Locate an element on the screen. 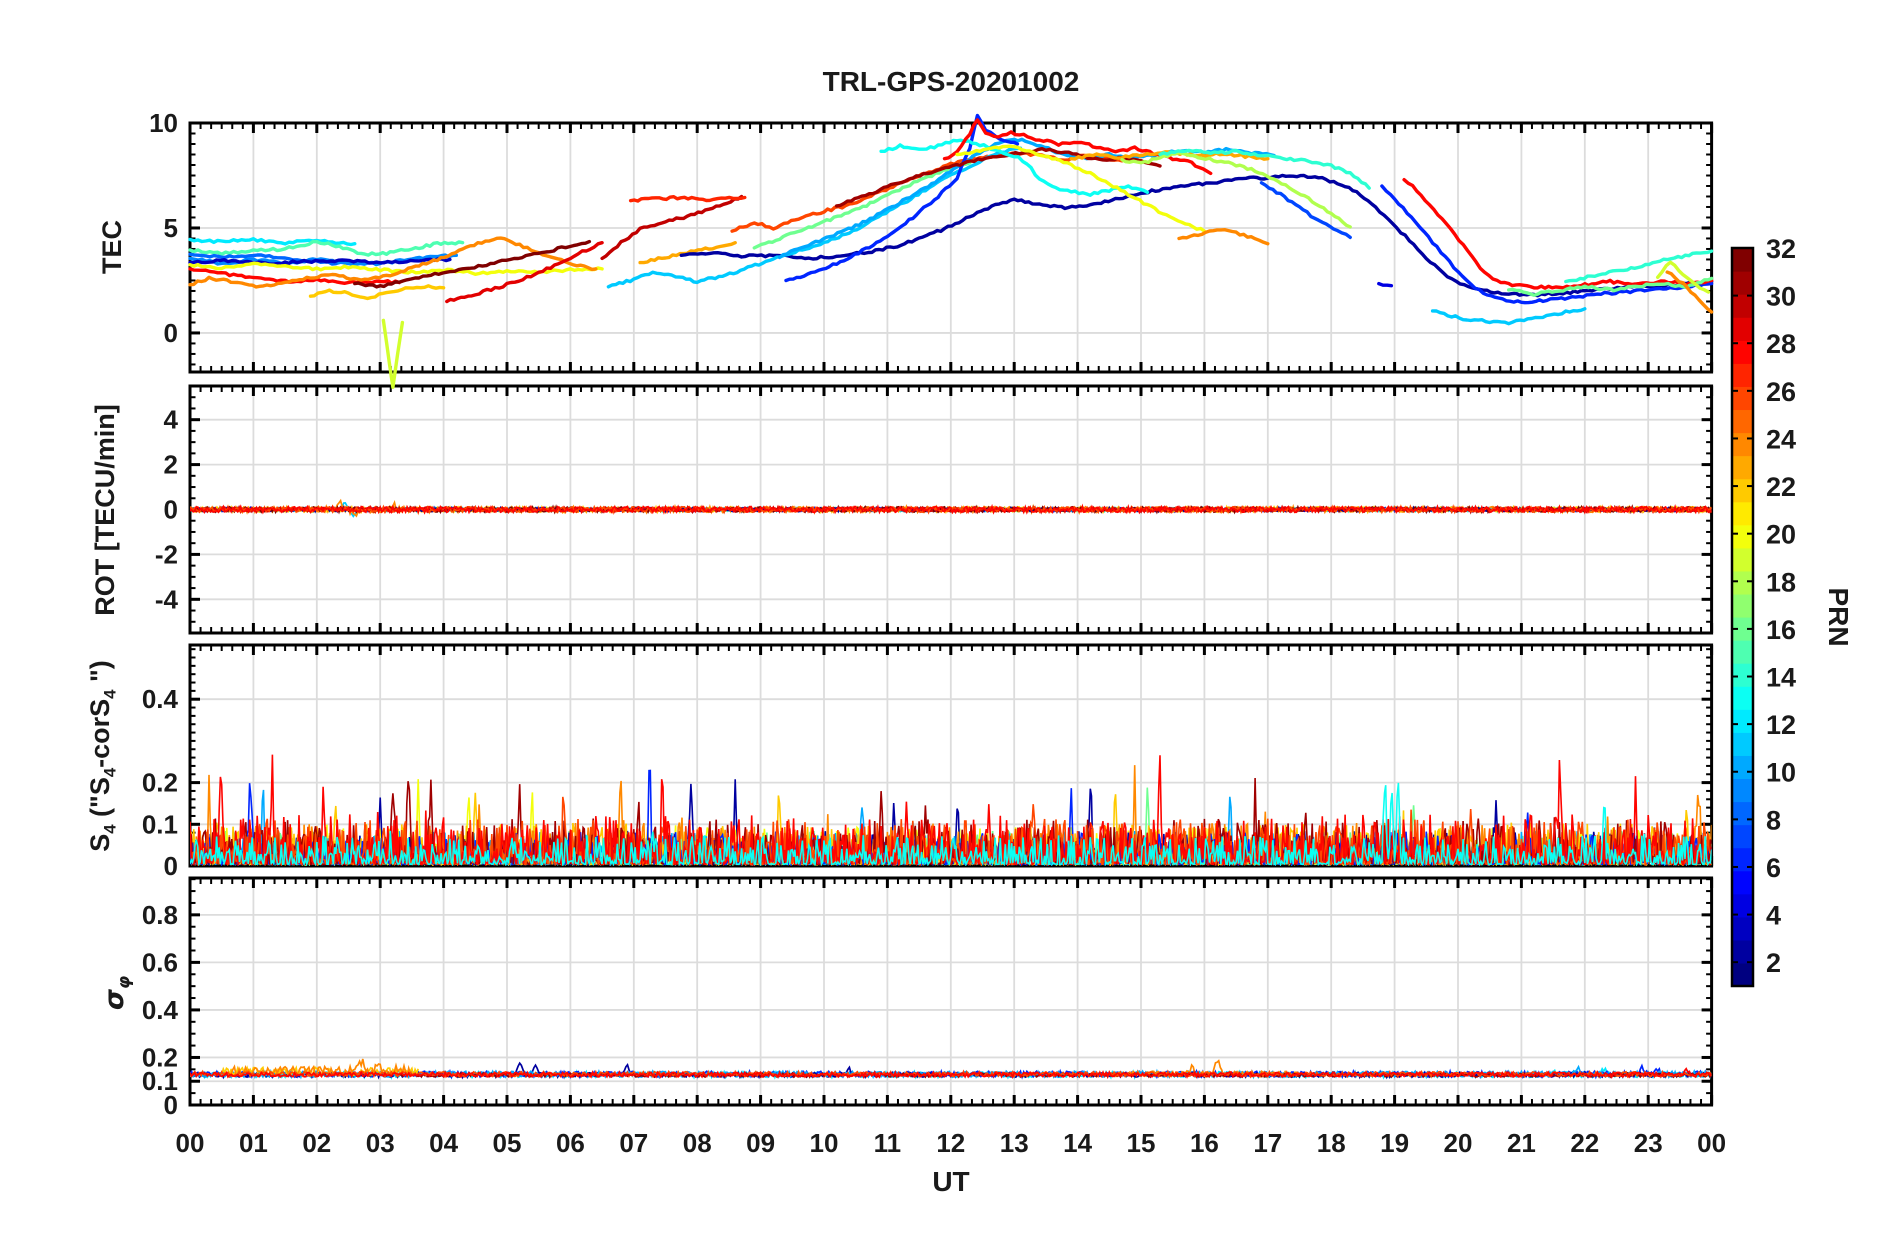 Image resolution: width=1902 pixels, height=1236 pixels. x-tick-label: 15 is located at coordinates (1141, 1143).